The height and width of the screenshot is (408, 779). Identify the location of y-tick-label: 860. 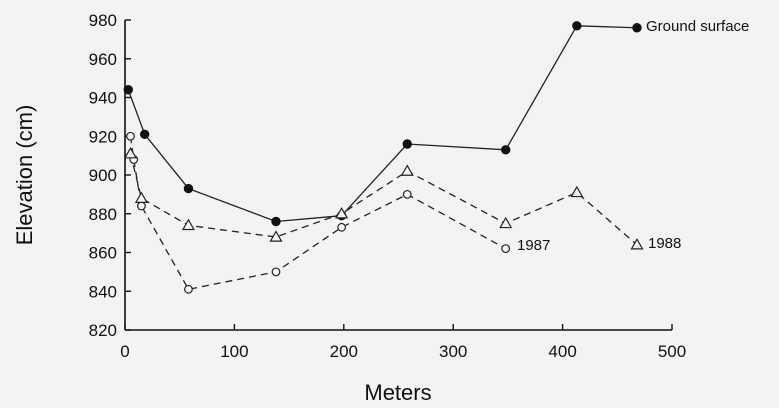
(103, 253).